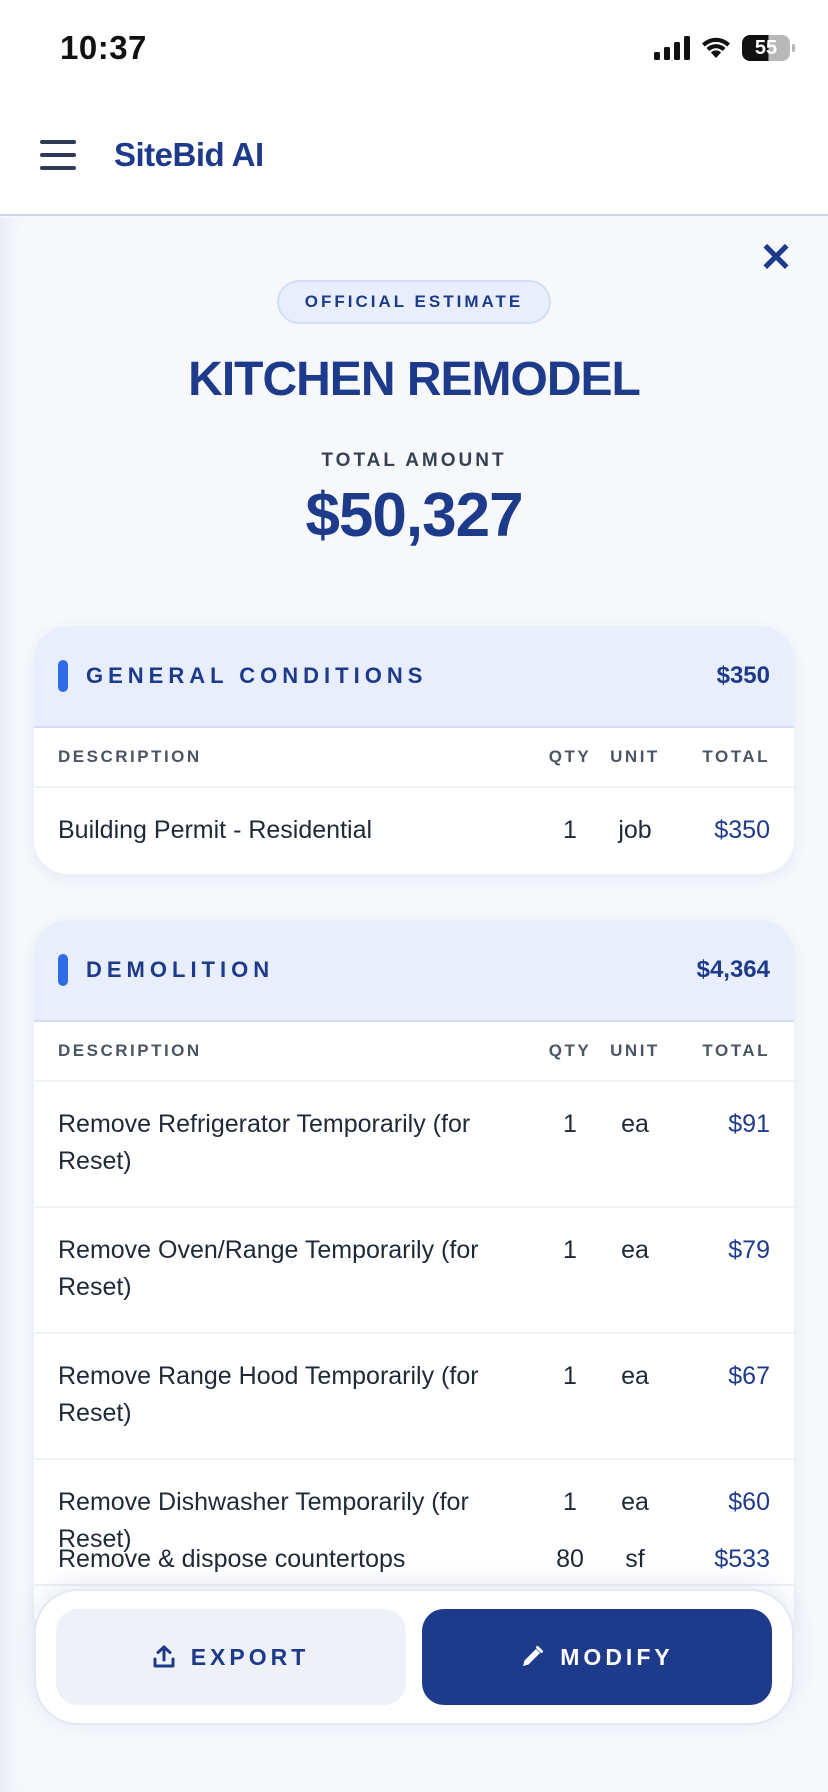 This screenshot has width=828, height=1792. Describe the element at coordinates (768, 48) in the screenshot. I see `battery-icon: 55` at that location.